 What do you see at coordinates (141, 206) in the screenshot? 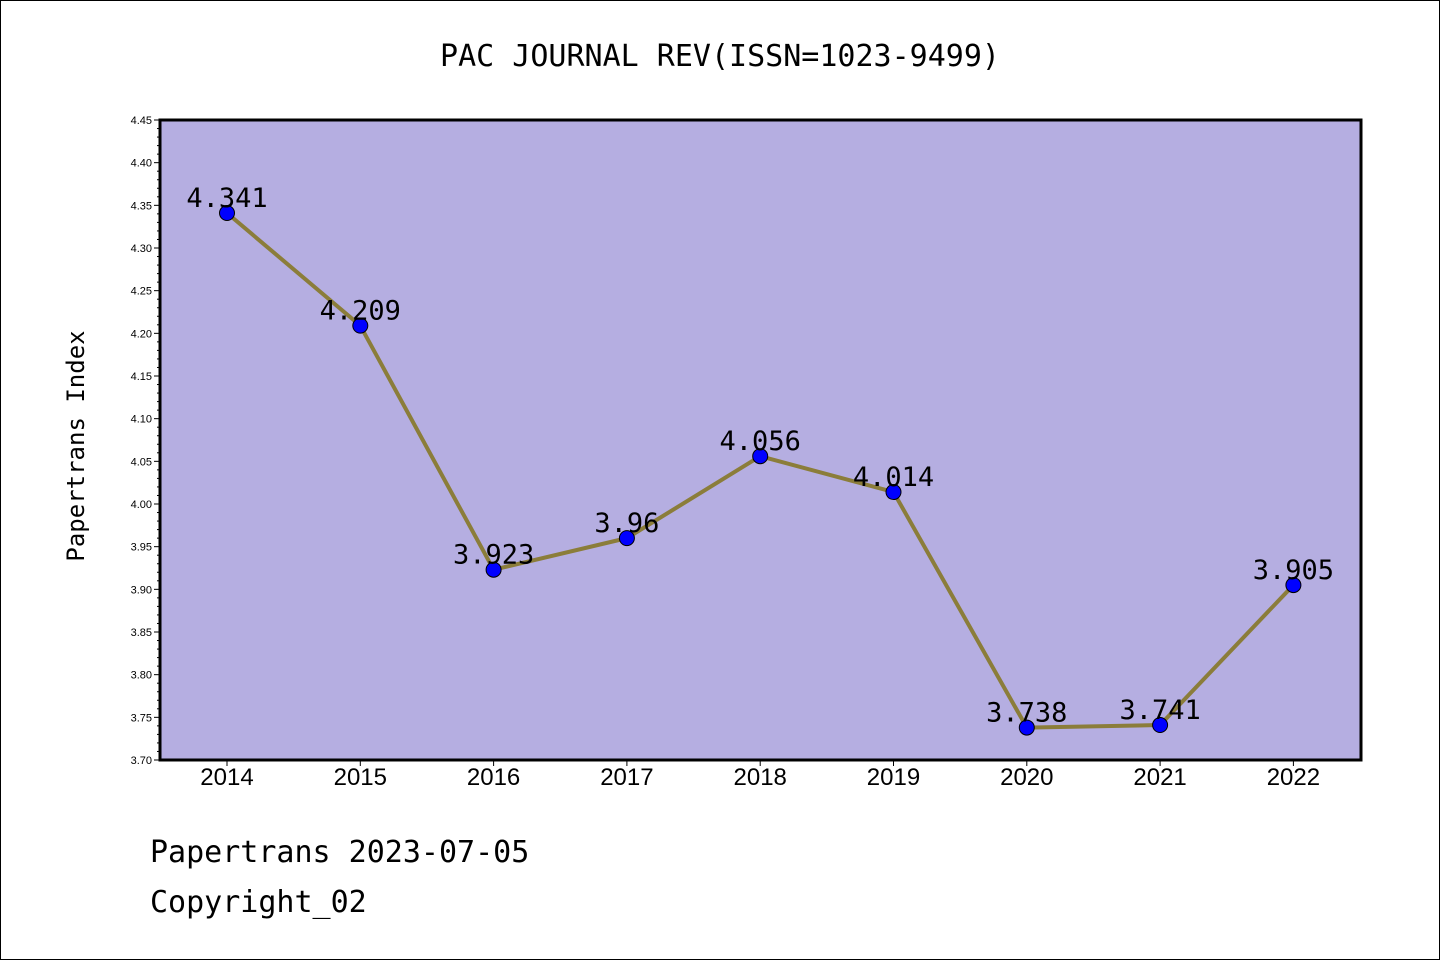
I see `y-tick-label: 4.35` at bounding box center [141, 206].